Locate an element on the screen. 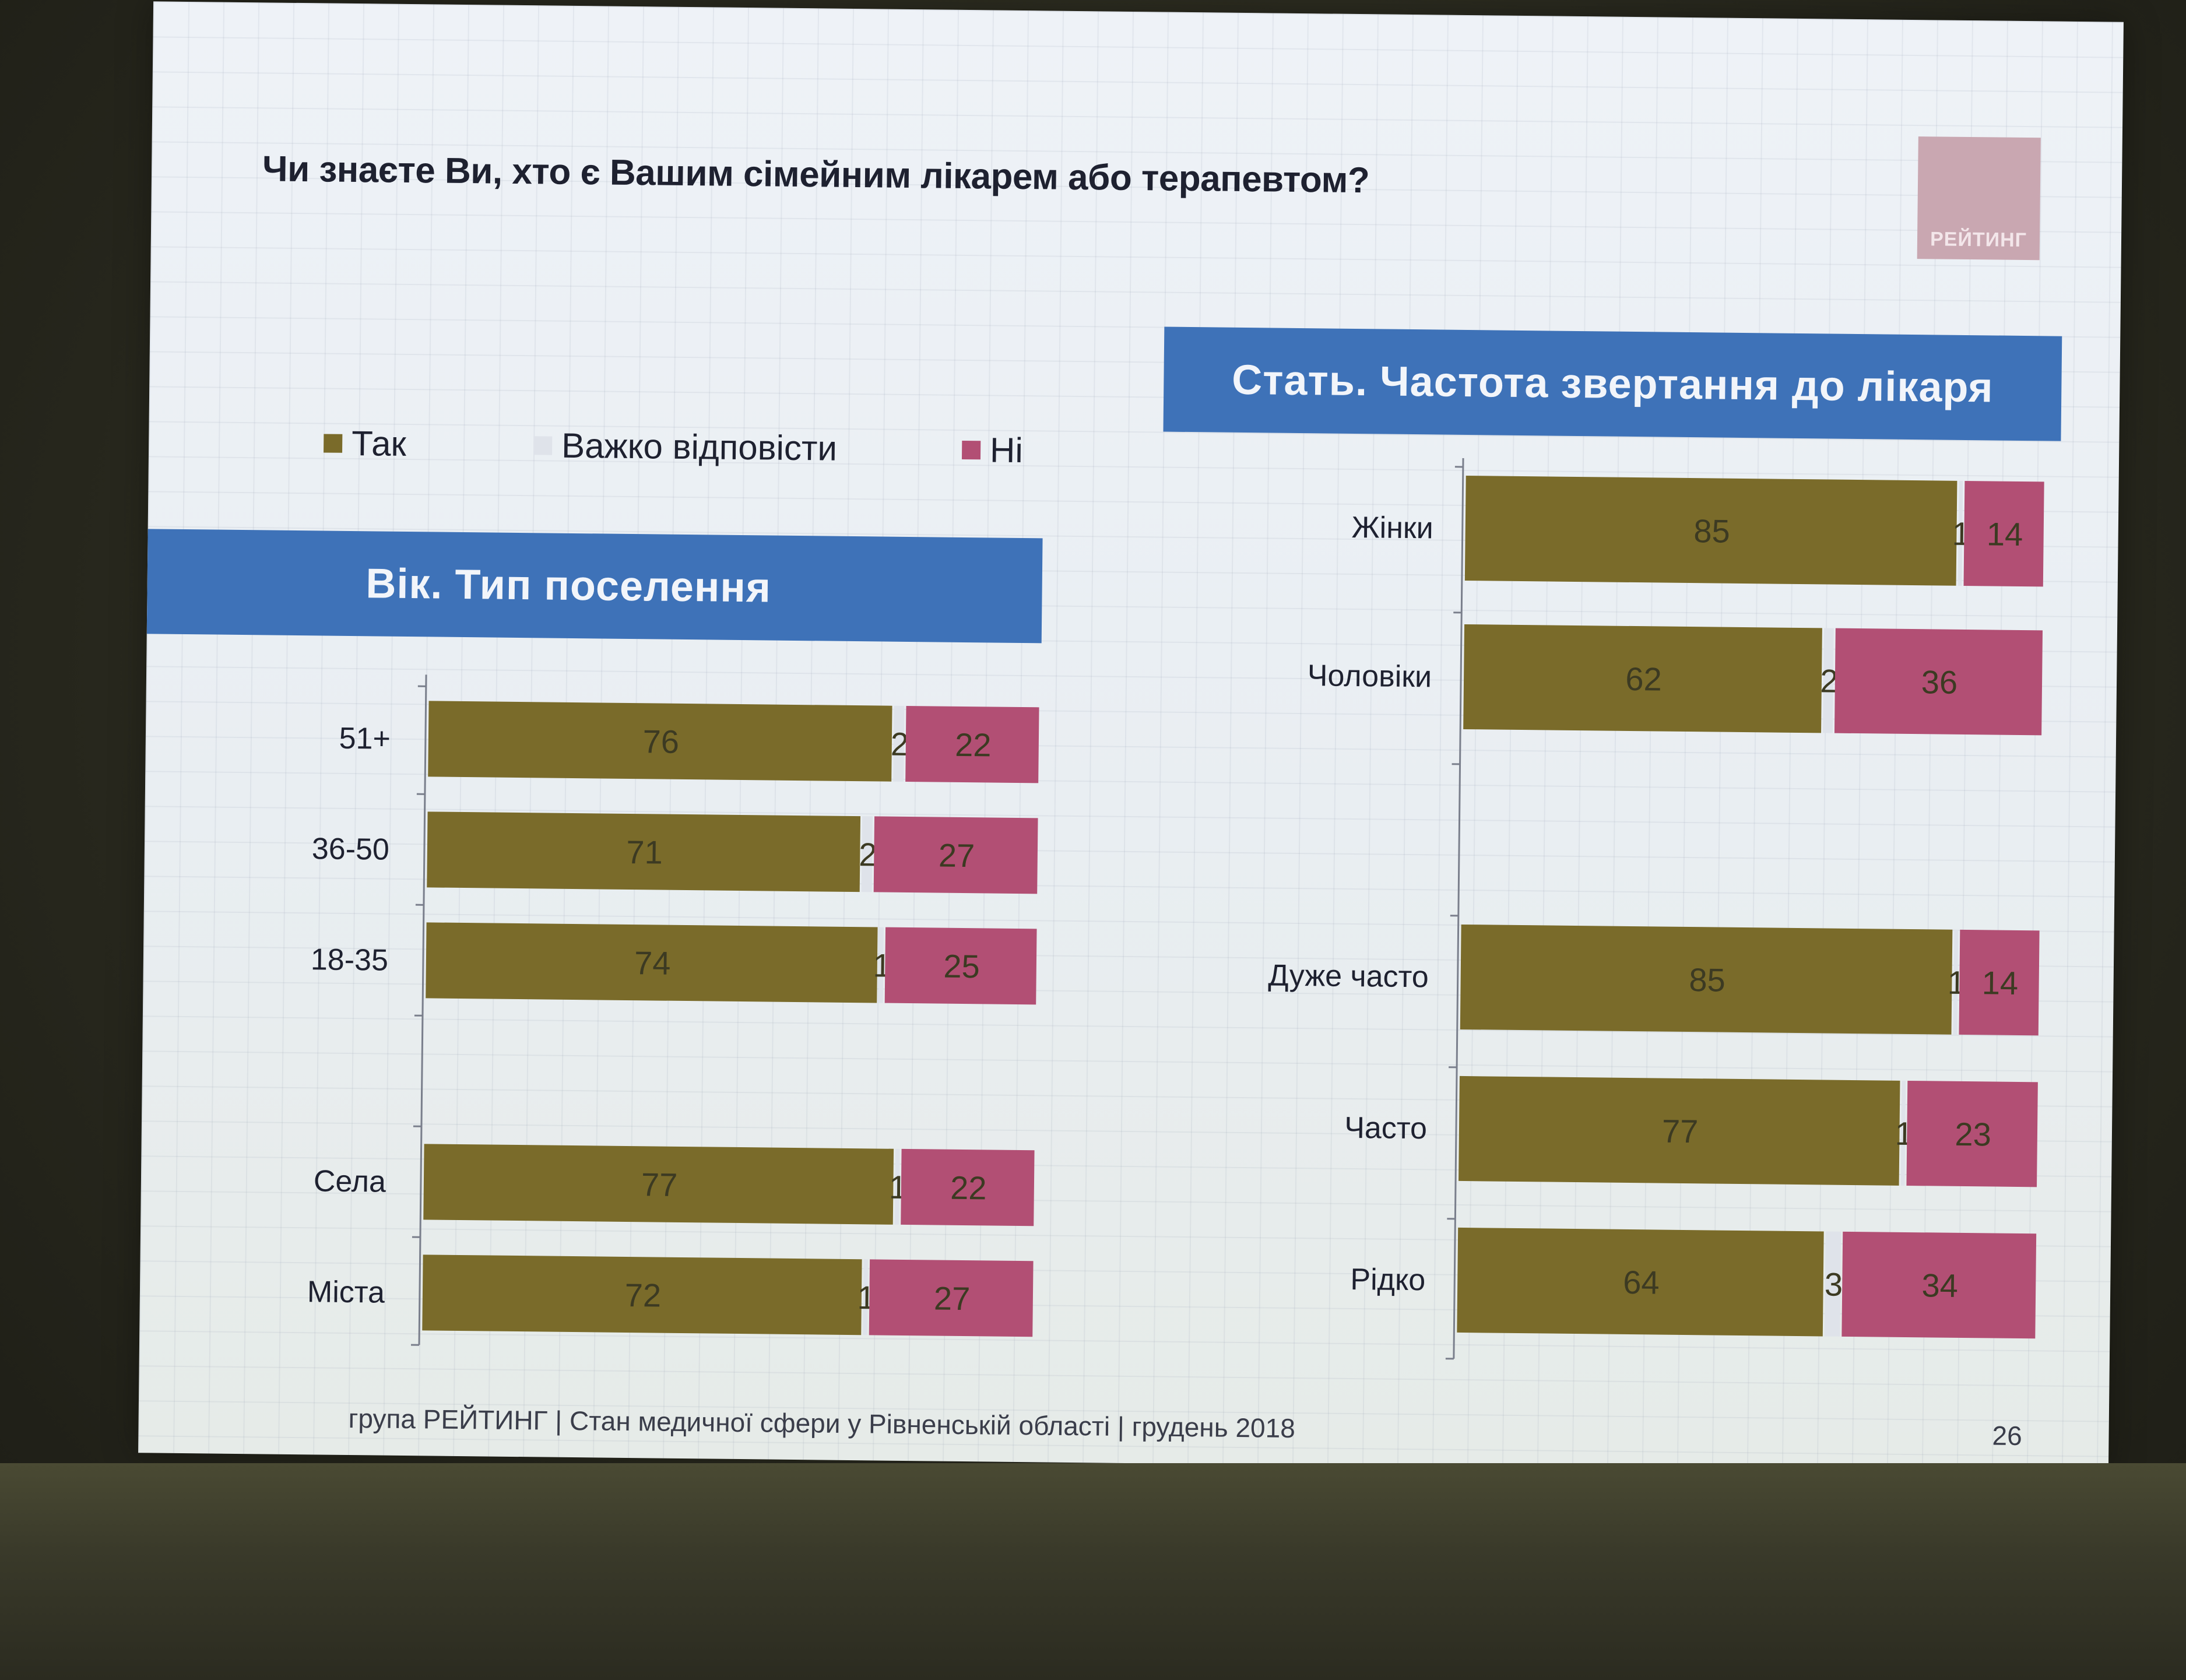 The image size is (2186, 1680). chart-0-value-label: 74 is located at coordinates (652, 963).